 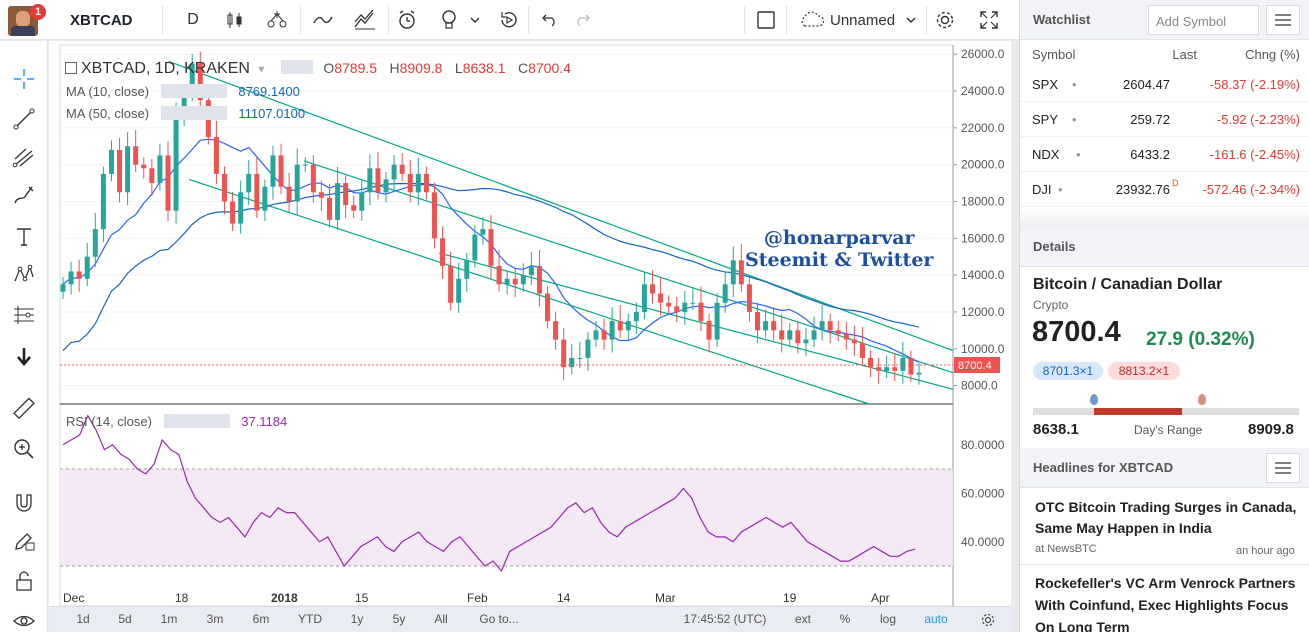 I want to click on ideas-lightbulb-icon, so click(x=449, y=20).